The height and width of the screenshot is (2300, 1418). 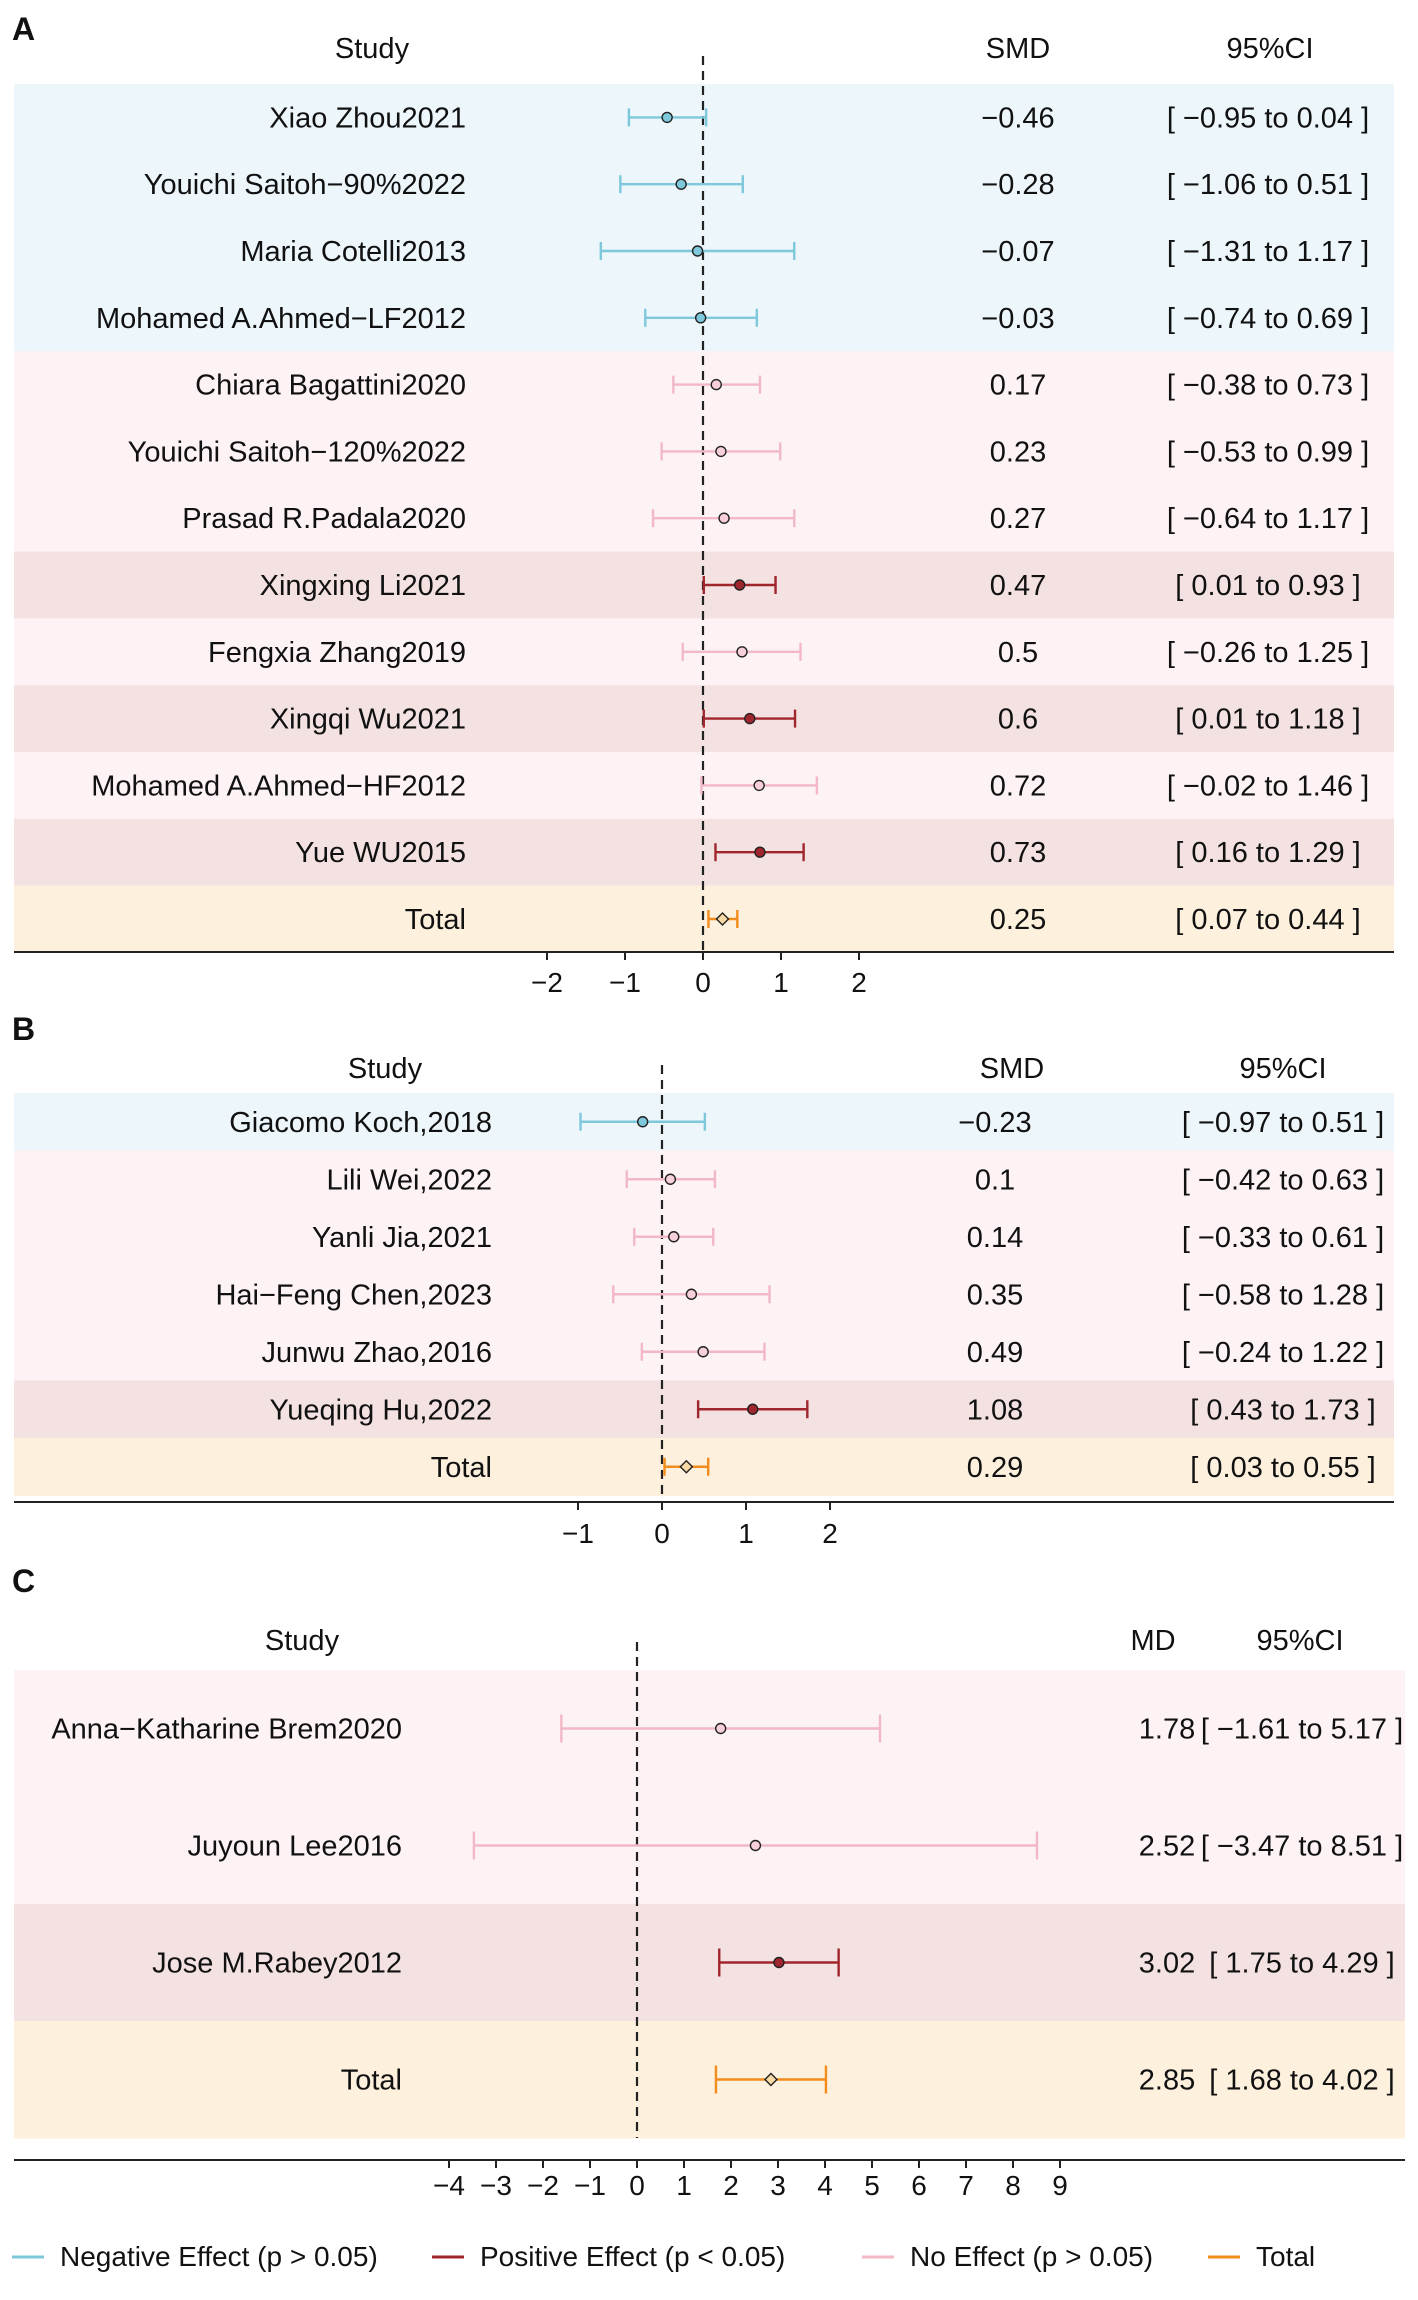 I want to click on header-study-a: Study, so click(x=372, y=49).